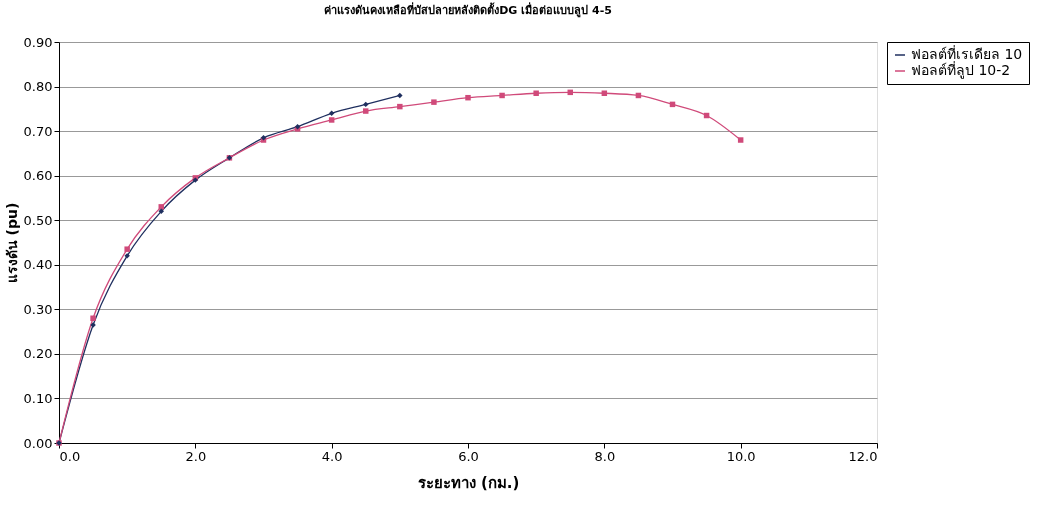 This screenshot has width=1043, height=505. I want to click on x-tick-label: 6.0, so click(468, 456).